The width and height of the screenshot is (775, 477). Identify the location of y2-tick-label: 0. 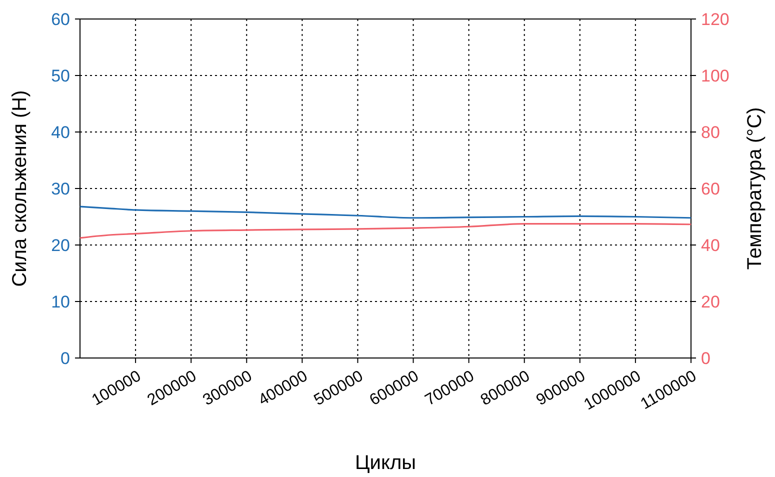
(705, 358).